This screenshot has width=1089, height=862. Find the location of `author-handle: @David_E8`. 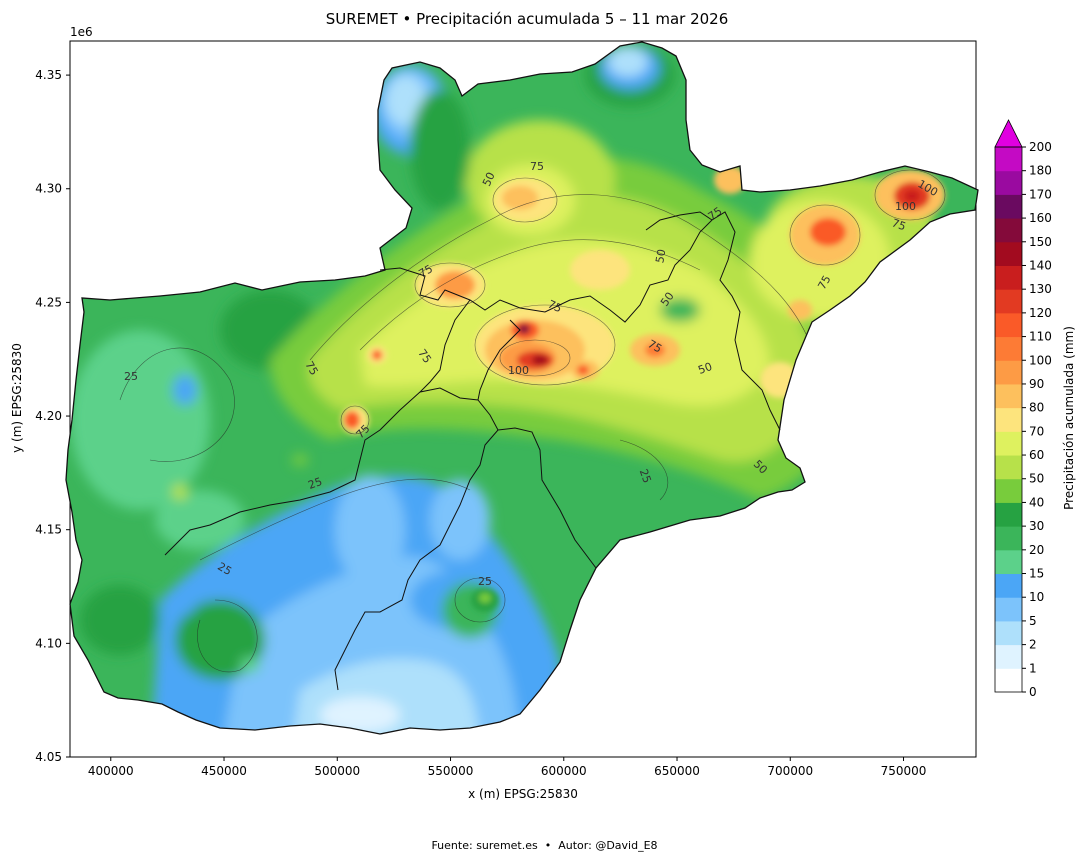

author-handle: @David_E8 is located at coordinates (626, 845).